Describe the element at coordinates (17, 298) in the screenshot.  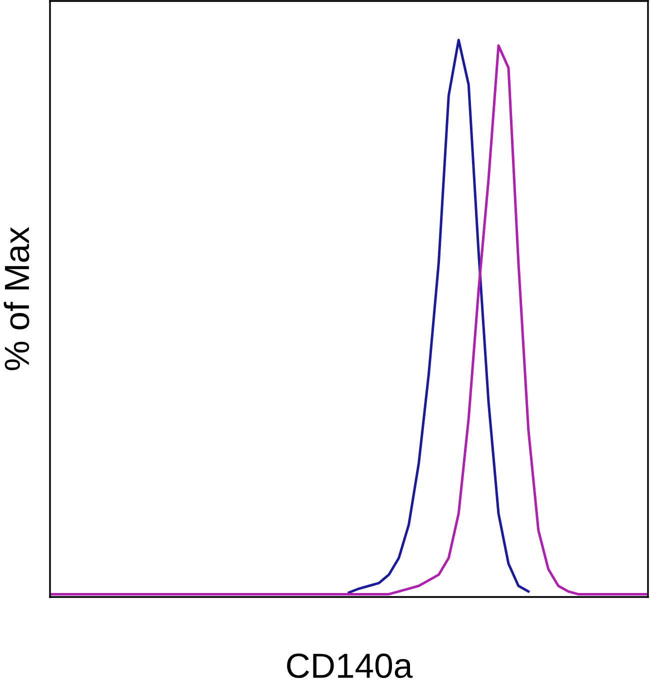
I see `y-axis-title: % of Max` at that location.